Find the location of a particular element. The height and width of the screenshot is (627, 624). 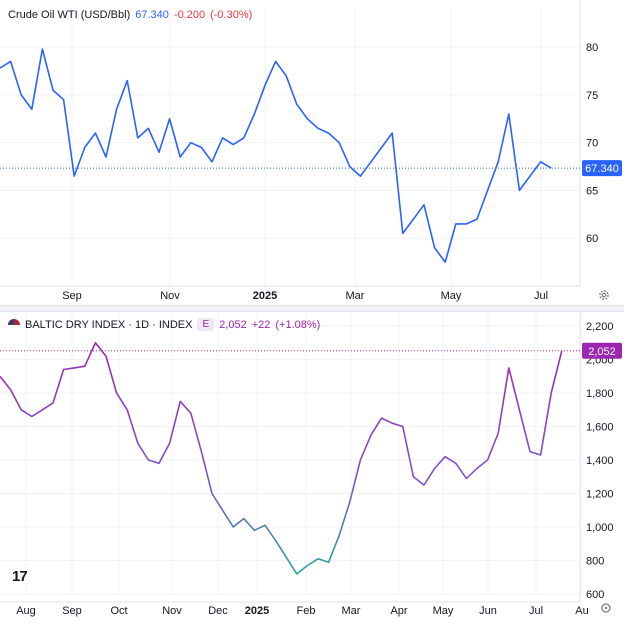

y-tick-label: 60 is located at coordinates (592, 239).